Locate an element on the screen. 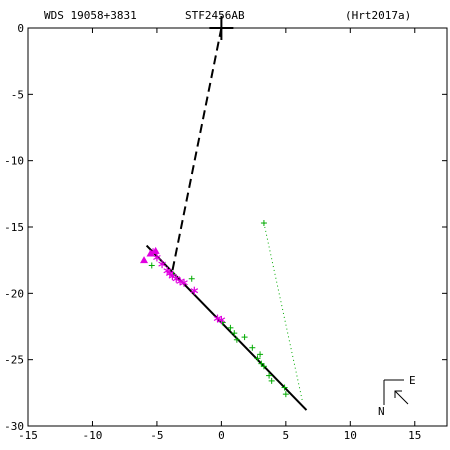 Image resolution: width=450 pixels, height=450 pixels. motion-arrow-shaft is located at coordinates (401, 397).